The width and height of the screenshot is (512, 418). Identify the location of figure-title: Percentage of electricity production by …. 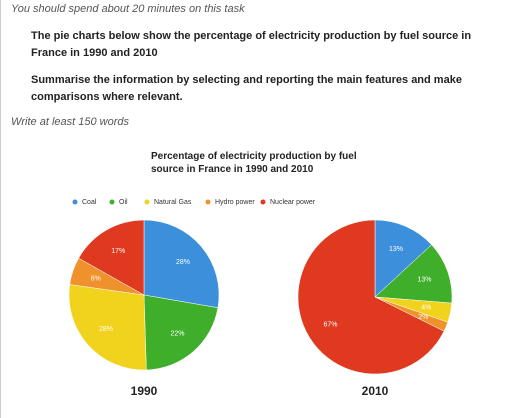
(254, 163).